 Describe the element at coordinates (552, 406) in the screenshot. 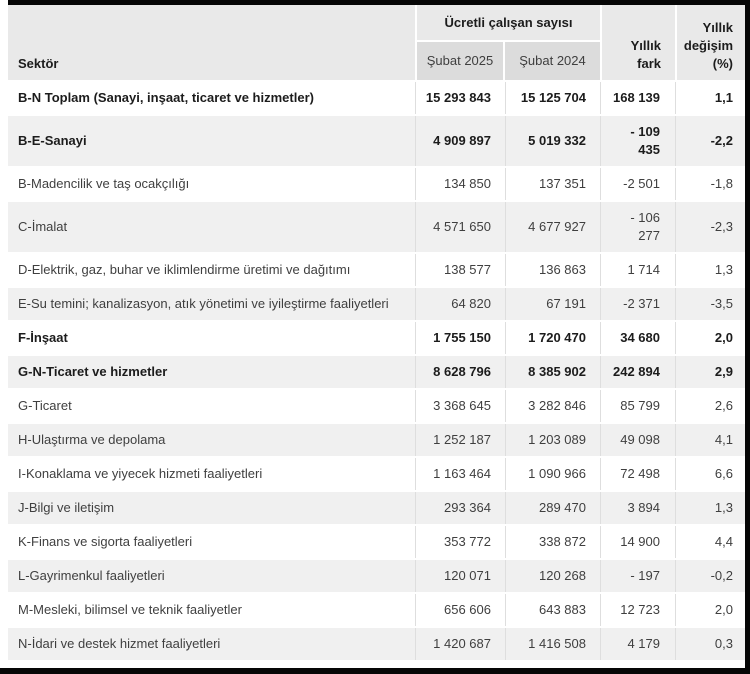

I see `value-2024-cell: 3 282 846` at that location.